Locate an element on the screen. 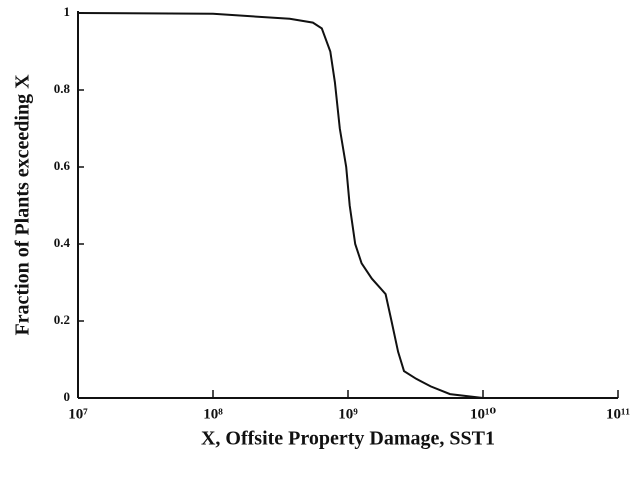 The image size is (630, 478). y-tick-label: 1 is located at coordinates (67, 11).